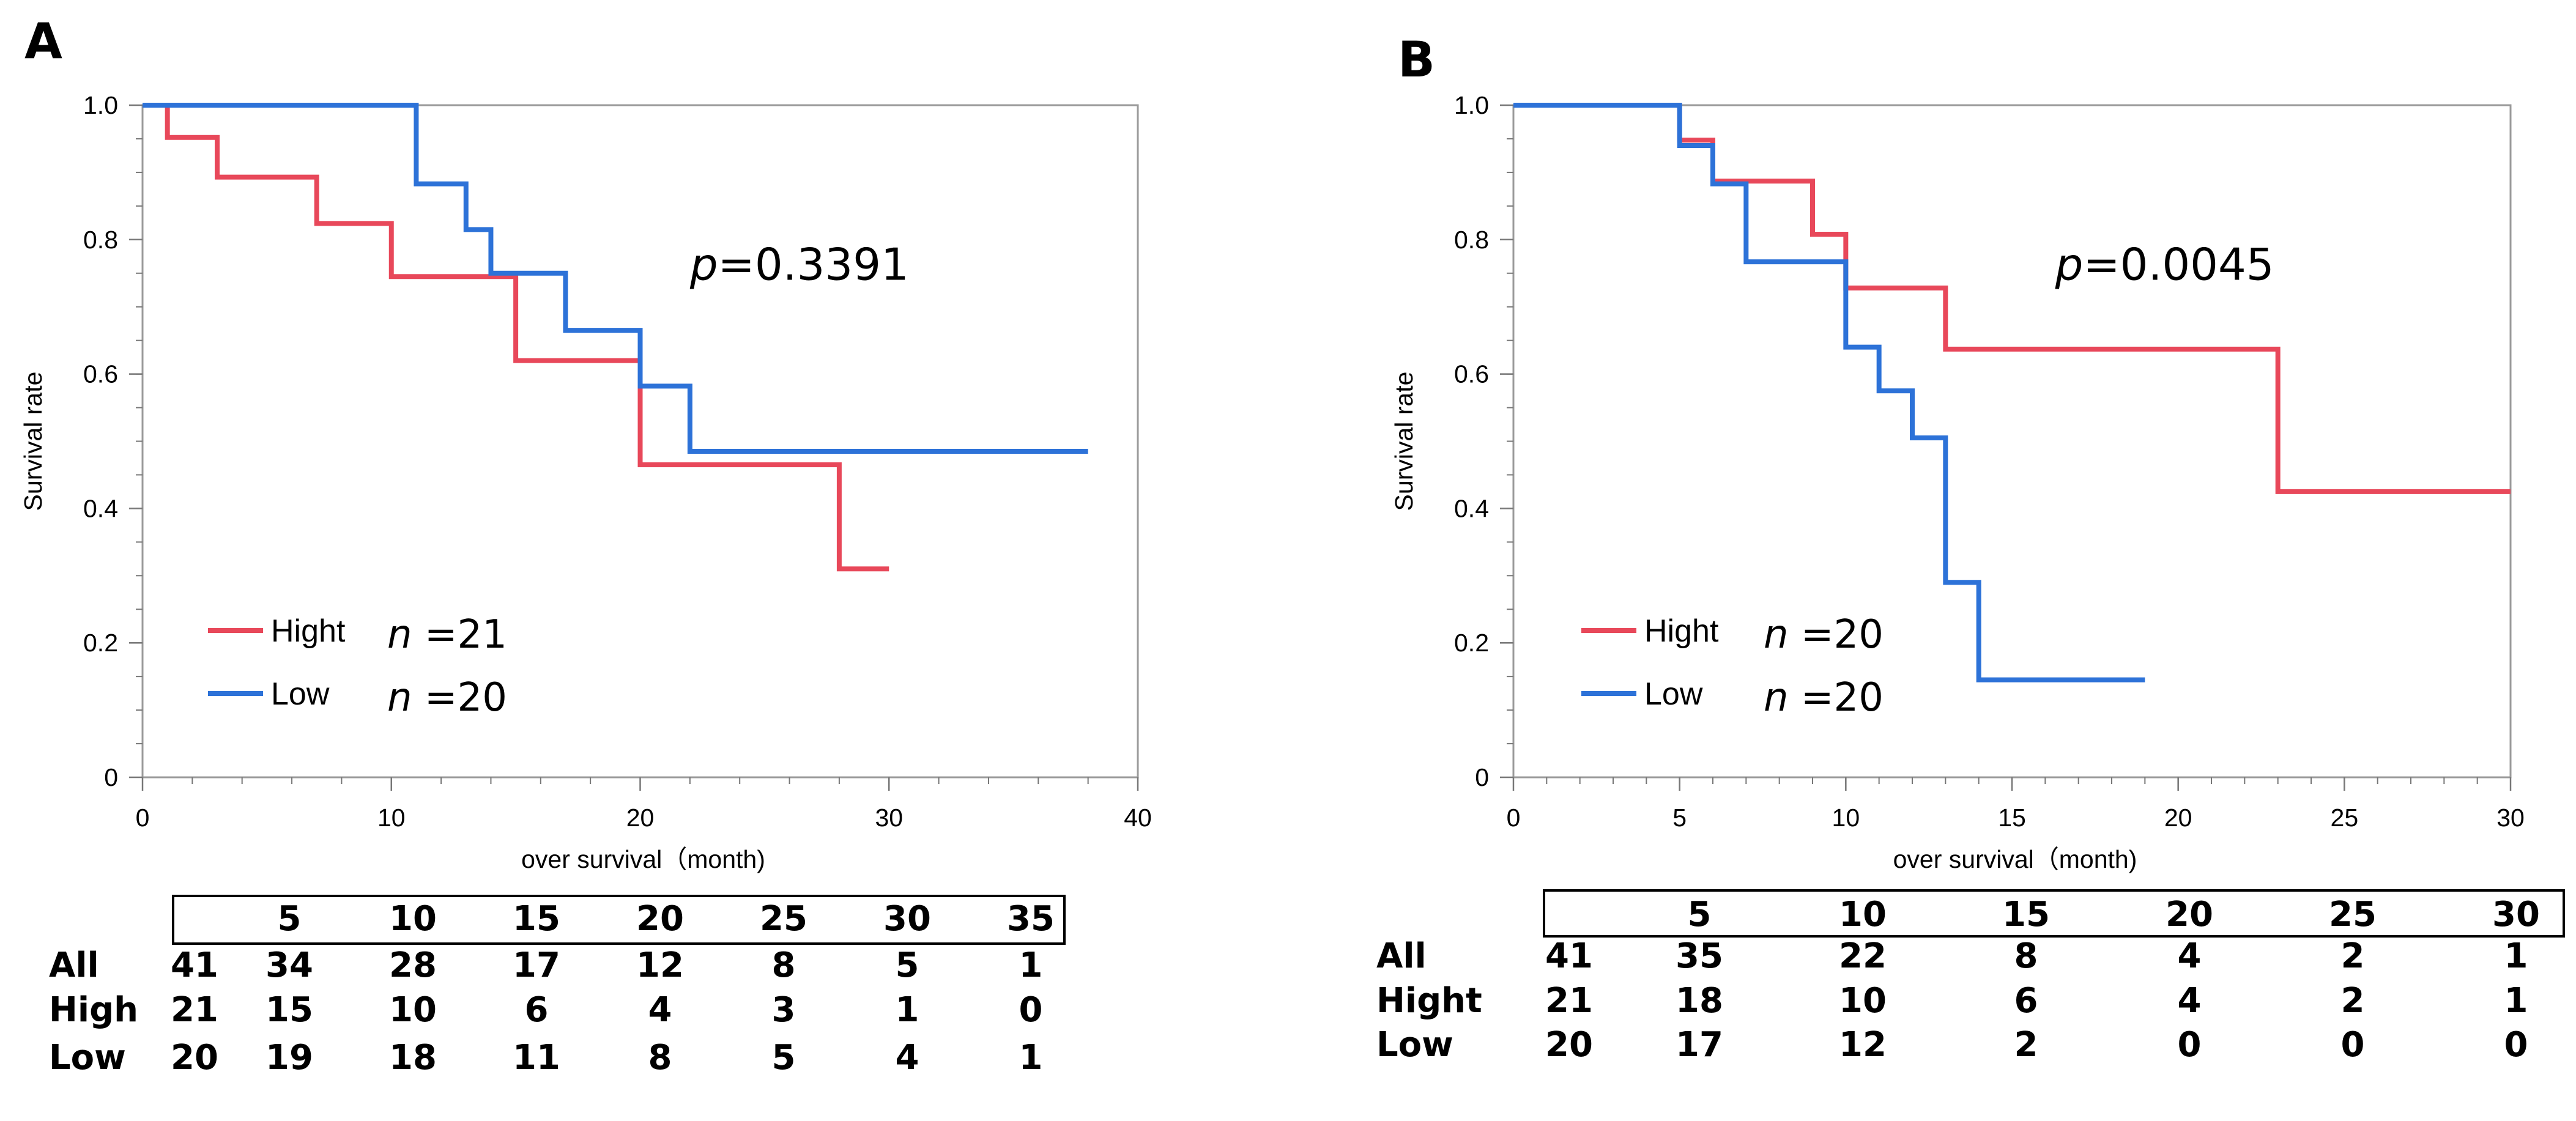 The image size is (2576, 1121). Describe the element at coordinates (289, 1058) in the screenshot. I see `risk-table-cell: 19` at that location.